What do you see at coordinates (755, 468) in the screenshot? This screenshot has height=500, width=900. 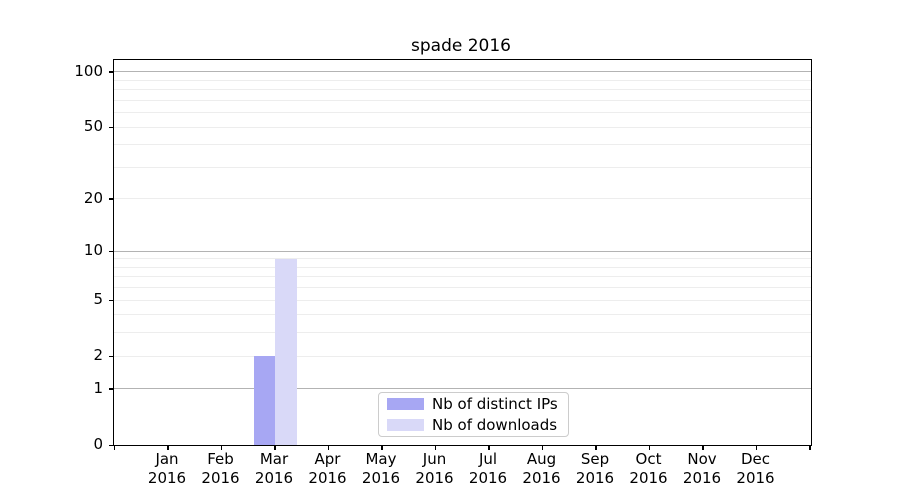 I see `x-tick-label: Dec 2016` at bounding box center [755, 468].